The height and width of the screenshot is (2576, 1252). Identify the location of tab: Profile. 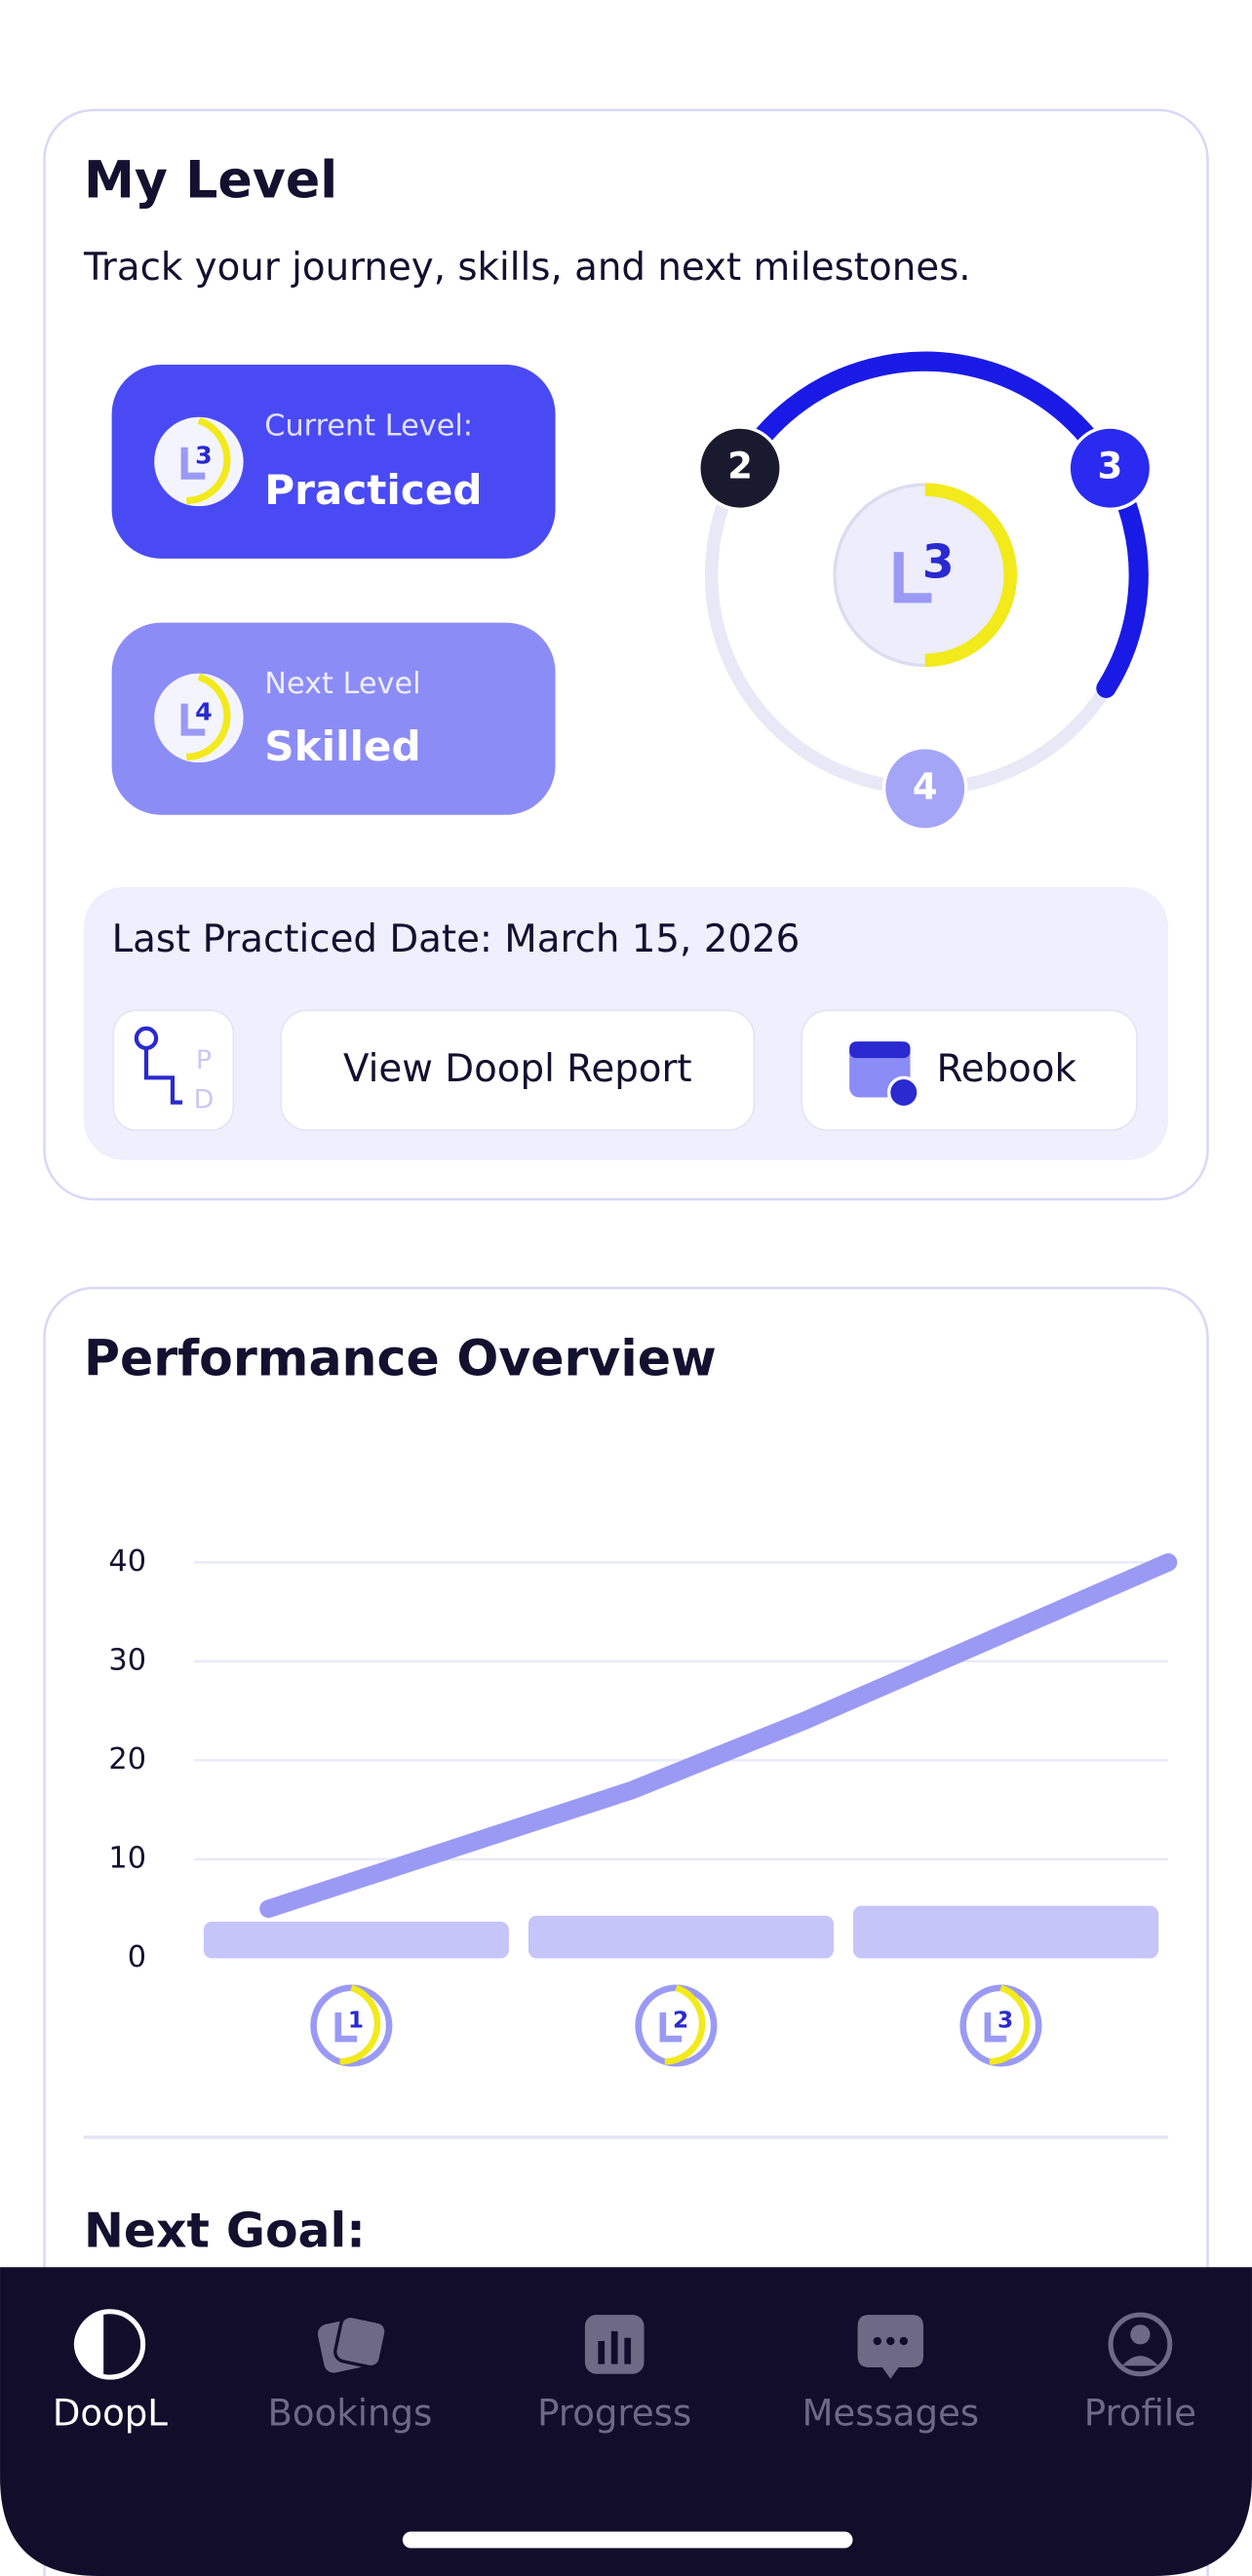
(1140, 2373).